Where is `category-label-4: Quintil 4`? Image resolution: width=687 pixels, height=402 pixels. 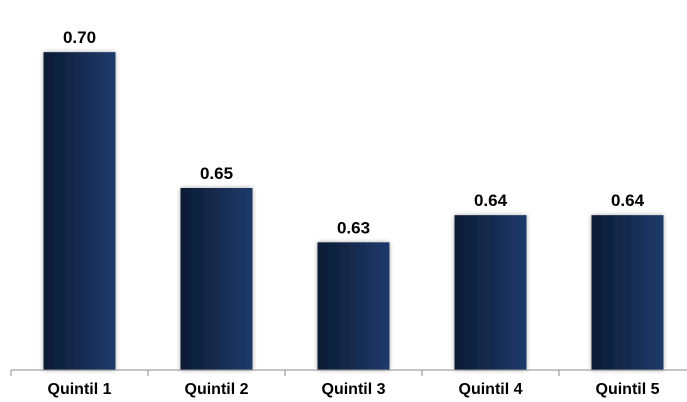 category-label-4: Quintil 4 is located at coordinates (491, 389).